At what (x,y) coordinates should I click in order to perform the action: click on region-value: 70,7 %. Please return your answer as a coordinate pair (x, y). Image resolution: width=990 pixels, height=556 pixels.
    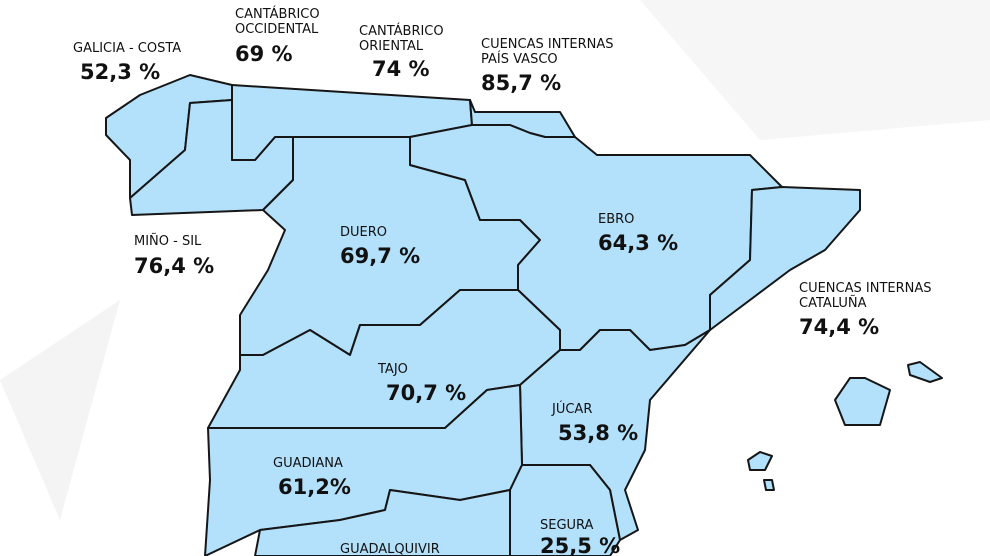
    Looking at the image, I should click on (426, 393).